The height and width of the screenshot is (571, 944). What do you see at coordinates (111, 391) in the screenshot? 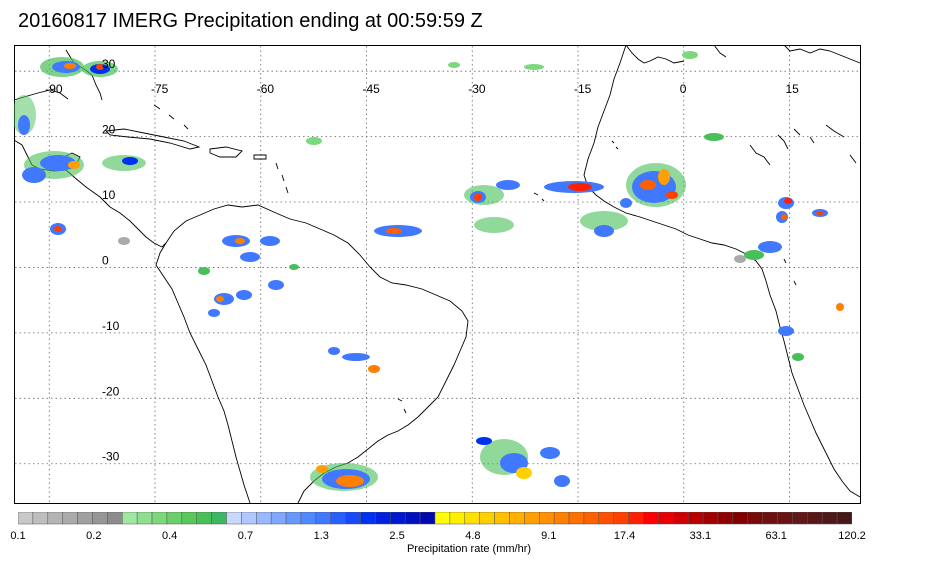
I see `lat-label: -20` at bounding box center [111, 391].